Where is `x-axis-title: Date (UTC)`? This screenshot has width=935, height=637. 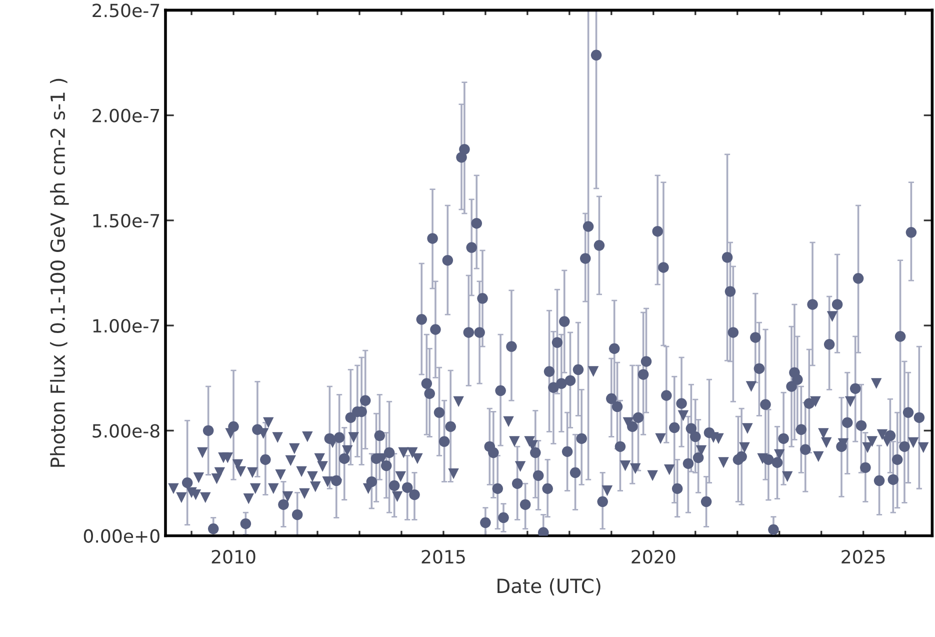
x-axis-title: Date (UTC) is located at coordinates (549, 587).